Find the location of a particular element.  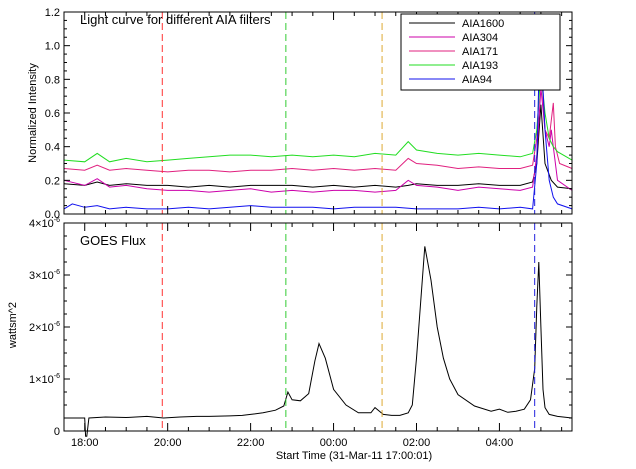

y-tick-label: 0.4 is located at coordinates (52, 148).